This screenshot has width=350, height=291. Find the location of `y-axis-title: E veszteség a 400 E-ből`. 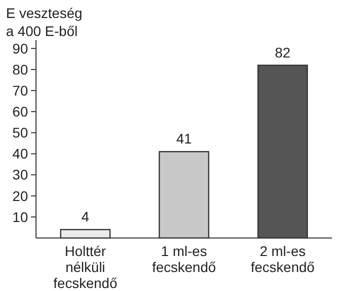

y-axis-title: E veszteség a 400 E-ből is located at coordinates (44, 22).